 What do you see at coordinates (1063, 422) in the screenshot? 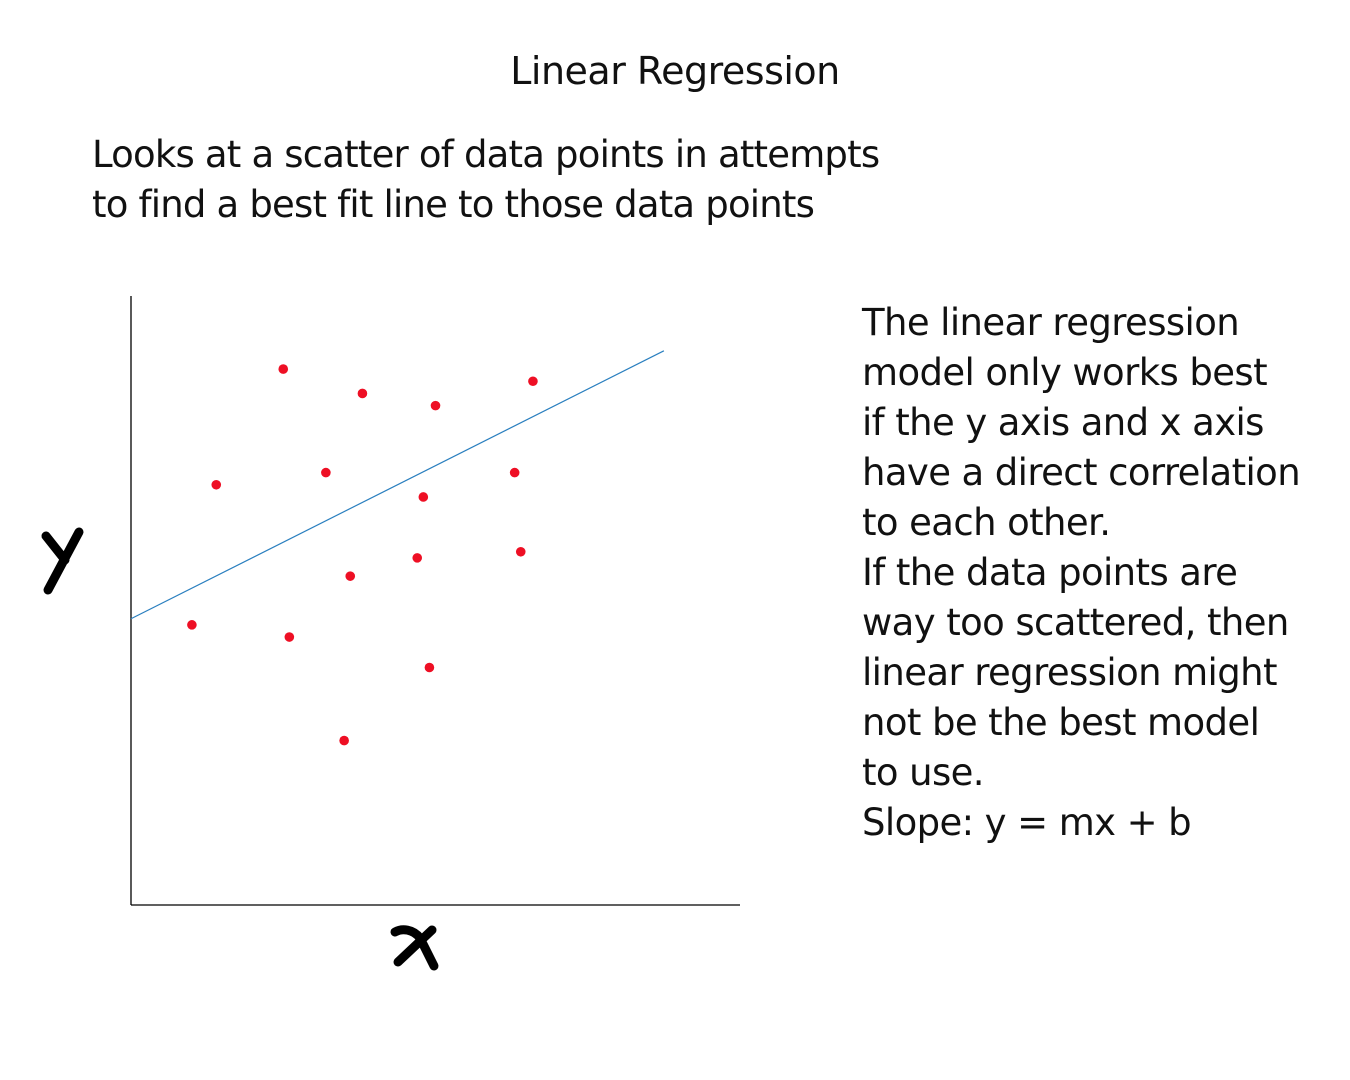
I see `explanation-line: if the y axis and x axis` at bounding box center [1063, 422].